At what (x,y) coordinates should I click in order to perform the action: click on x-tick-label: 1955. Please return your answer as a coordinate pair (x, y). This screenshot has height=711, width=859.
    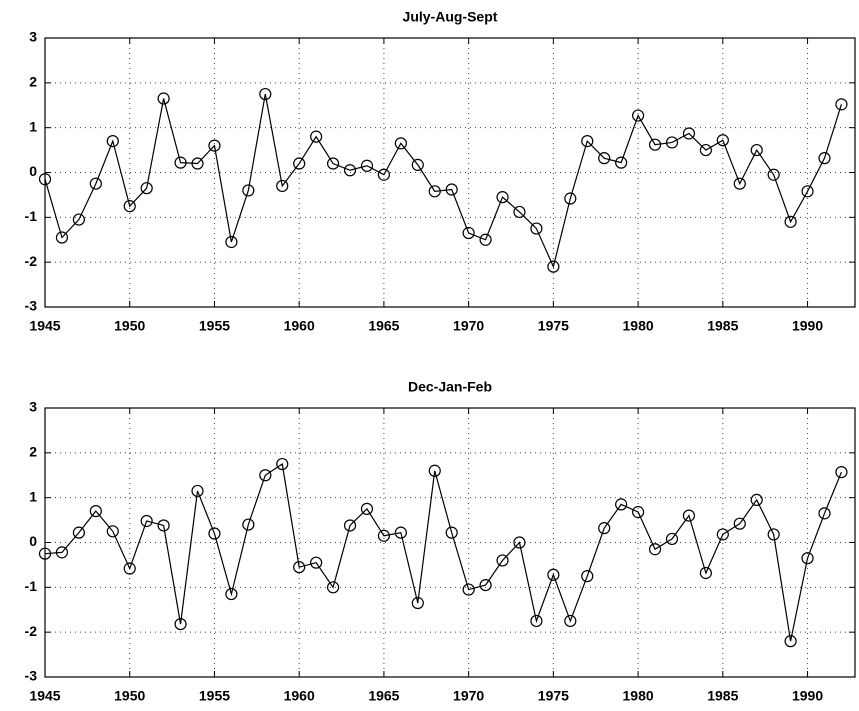
    Looking at the image, I should click on (214, 326).